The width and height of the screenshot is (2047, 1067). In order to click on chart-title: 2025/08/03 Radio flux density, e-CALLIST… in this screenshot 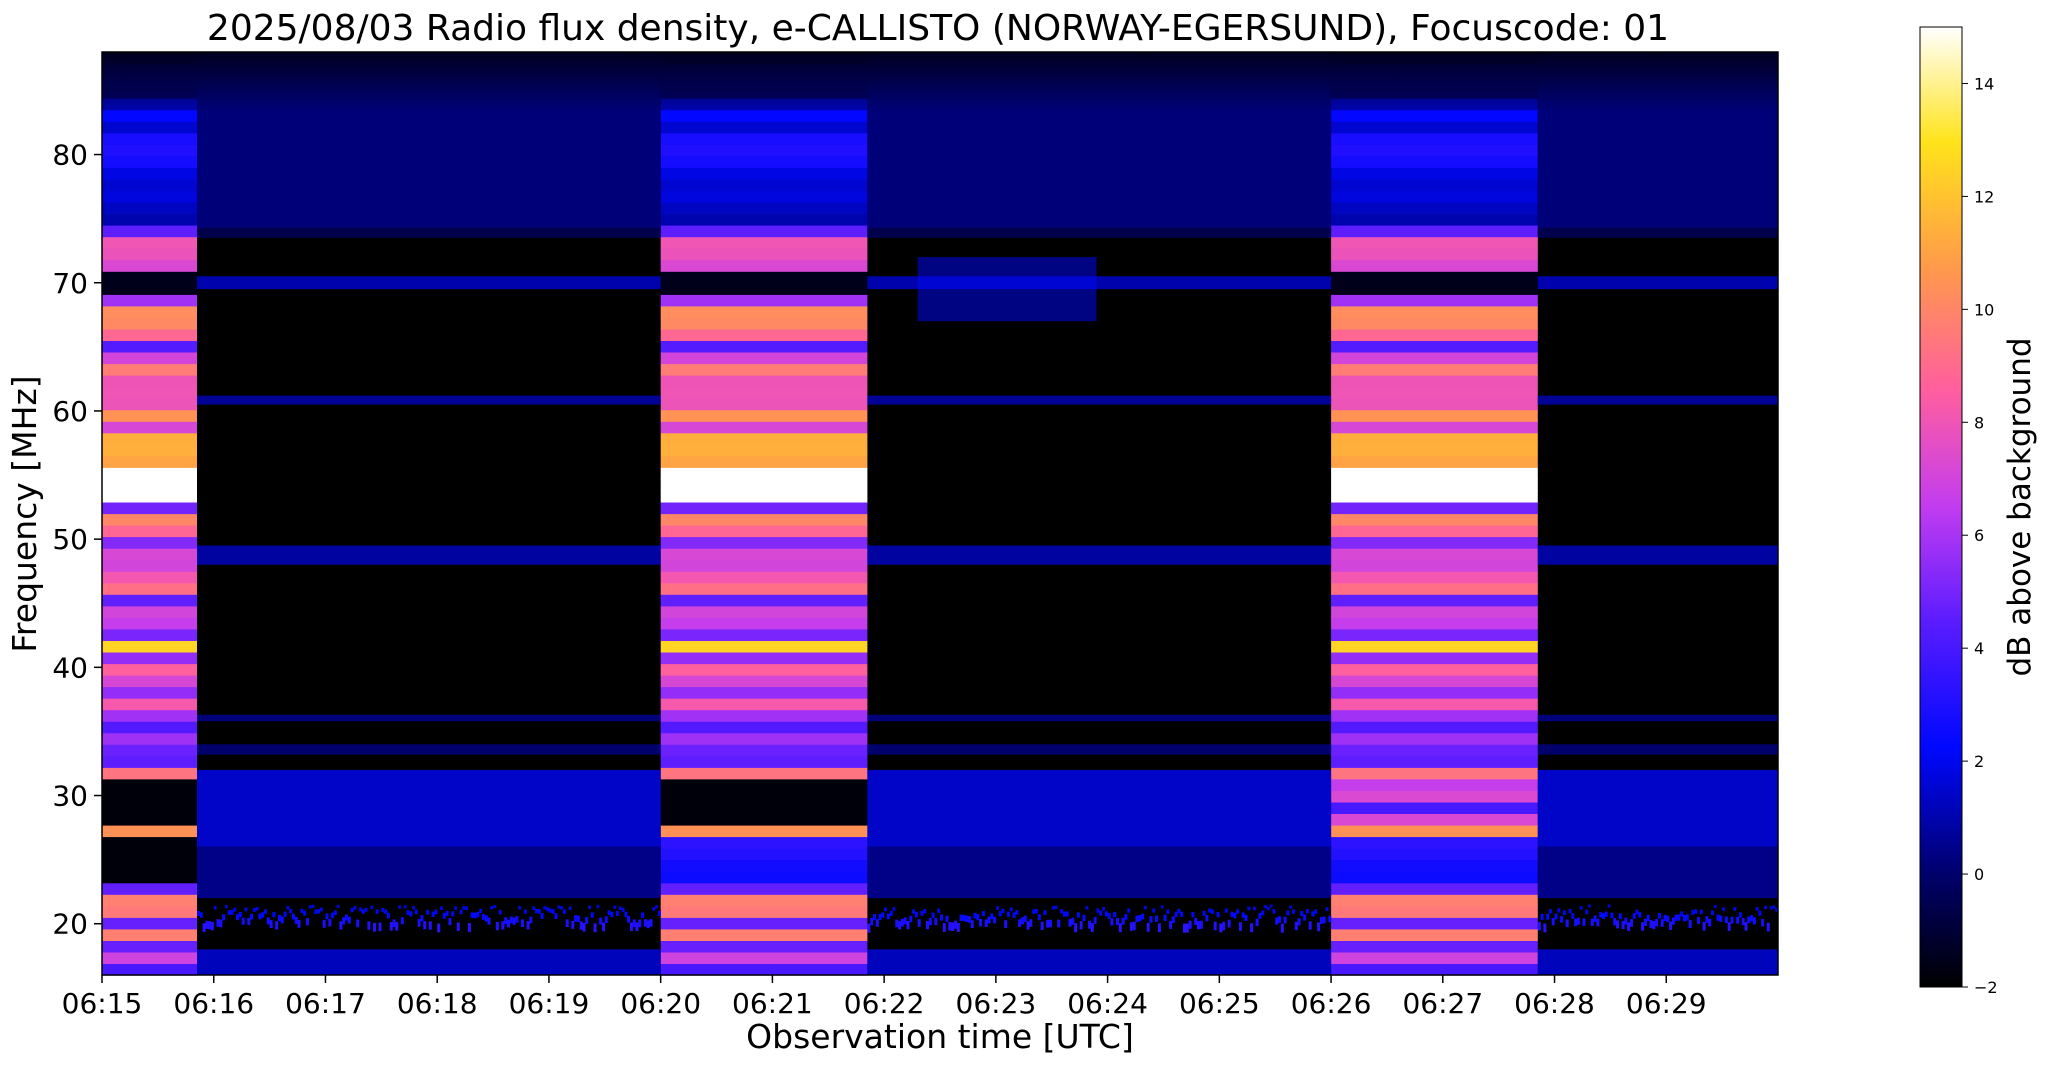, I will do `click(938, 28)`.